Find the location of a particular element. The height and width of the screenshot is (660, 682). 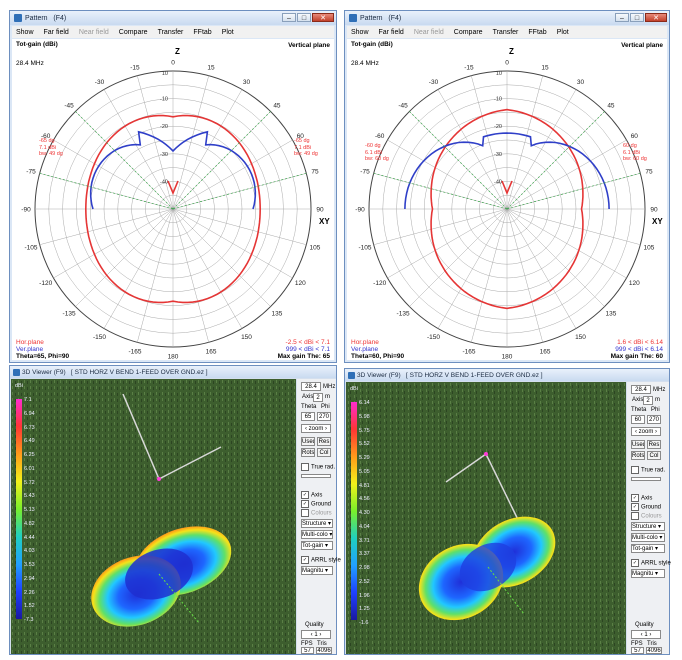

hor-plane-legend: Hor.plane is located at coordinates (365, 342).